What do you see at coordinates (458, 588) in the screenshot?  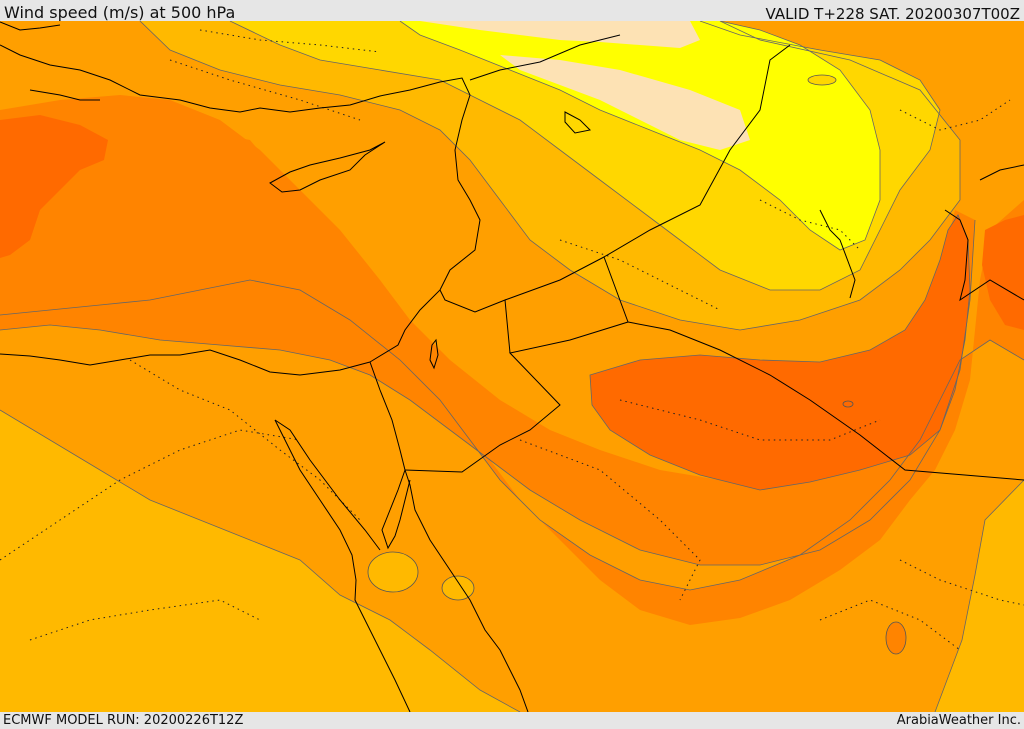 I see `wind-patch-hejaz` at bounding box center [458, 588].